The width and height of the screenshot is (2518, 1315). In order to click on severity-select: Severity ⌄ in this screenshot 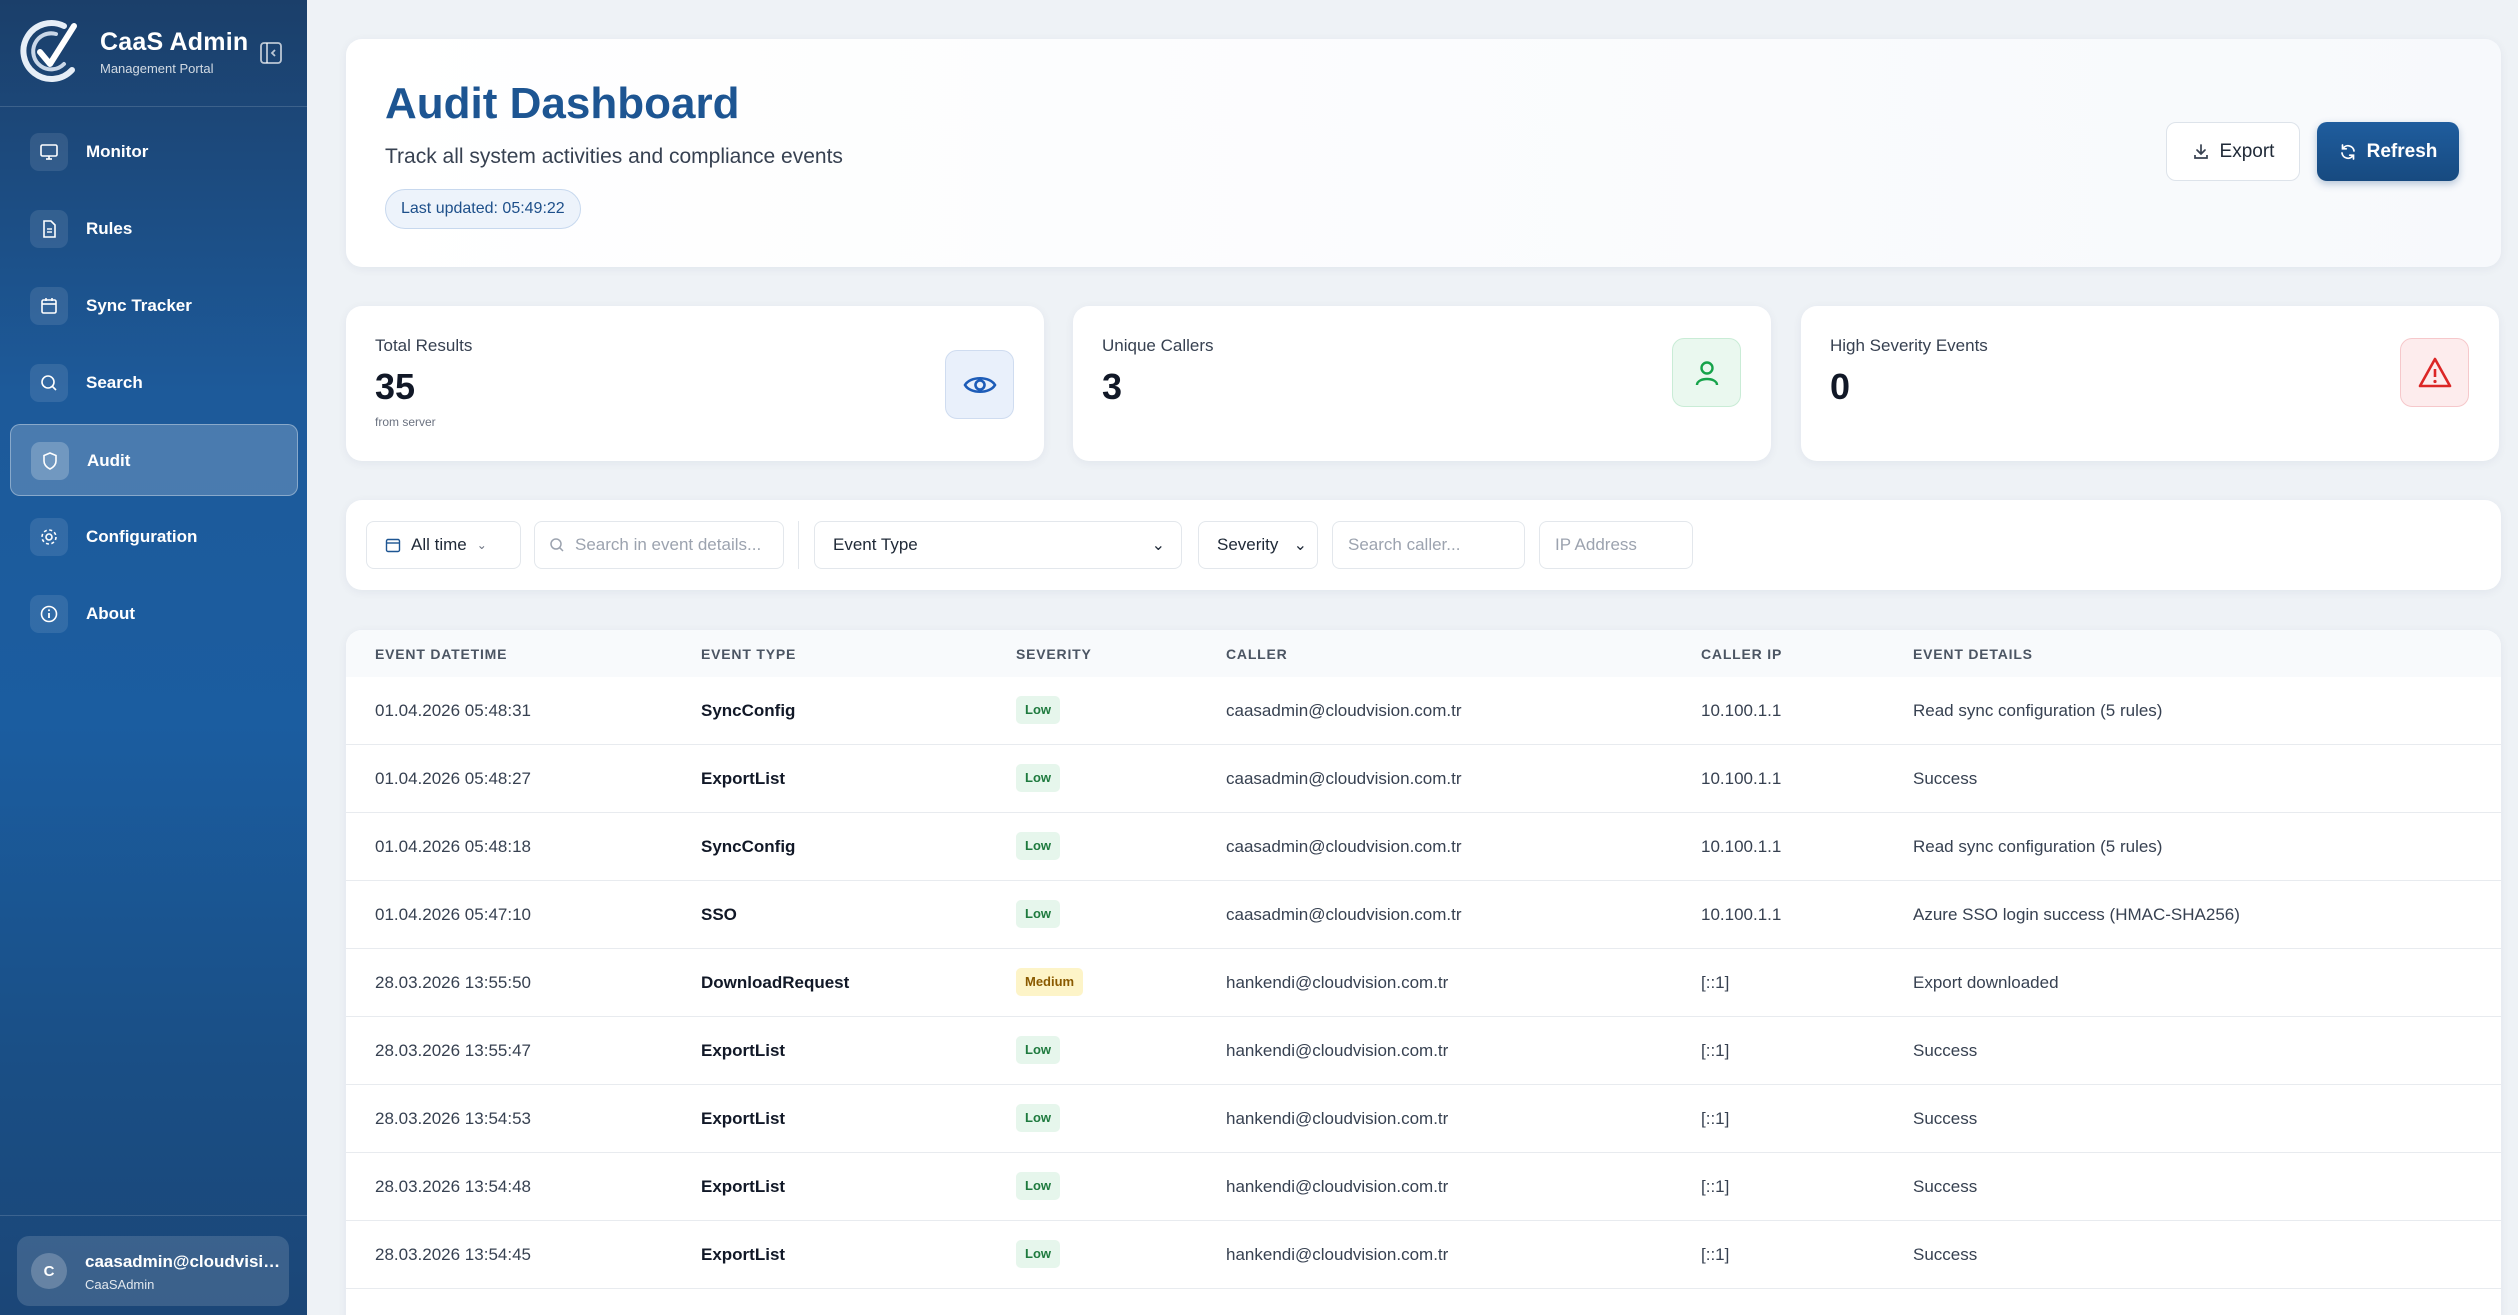, I will do `click(1258, 545)`.